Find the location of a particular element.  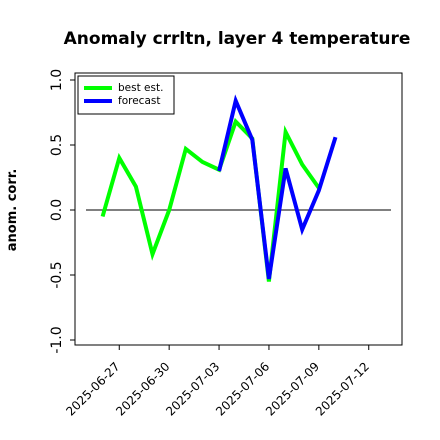

y-axis-label: anom. corr. is located at coordinates (12, 210).